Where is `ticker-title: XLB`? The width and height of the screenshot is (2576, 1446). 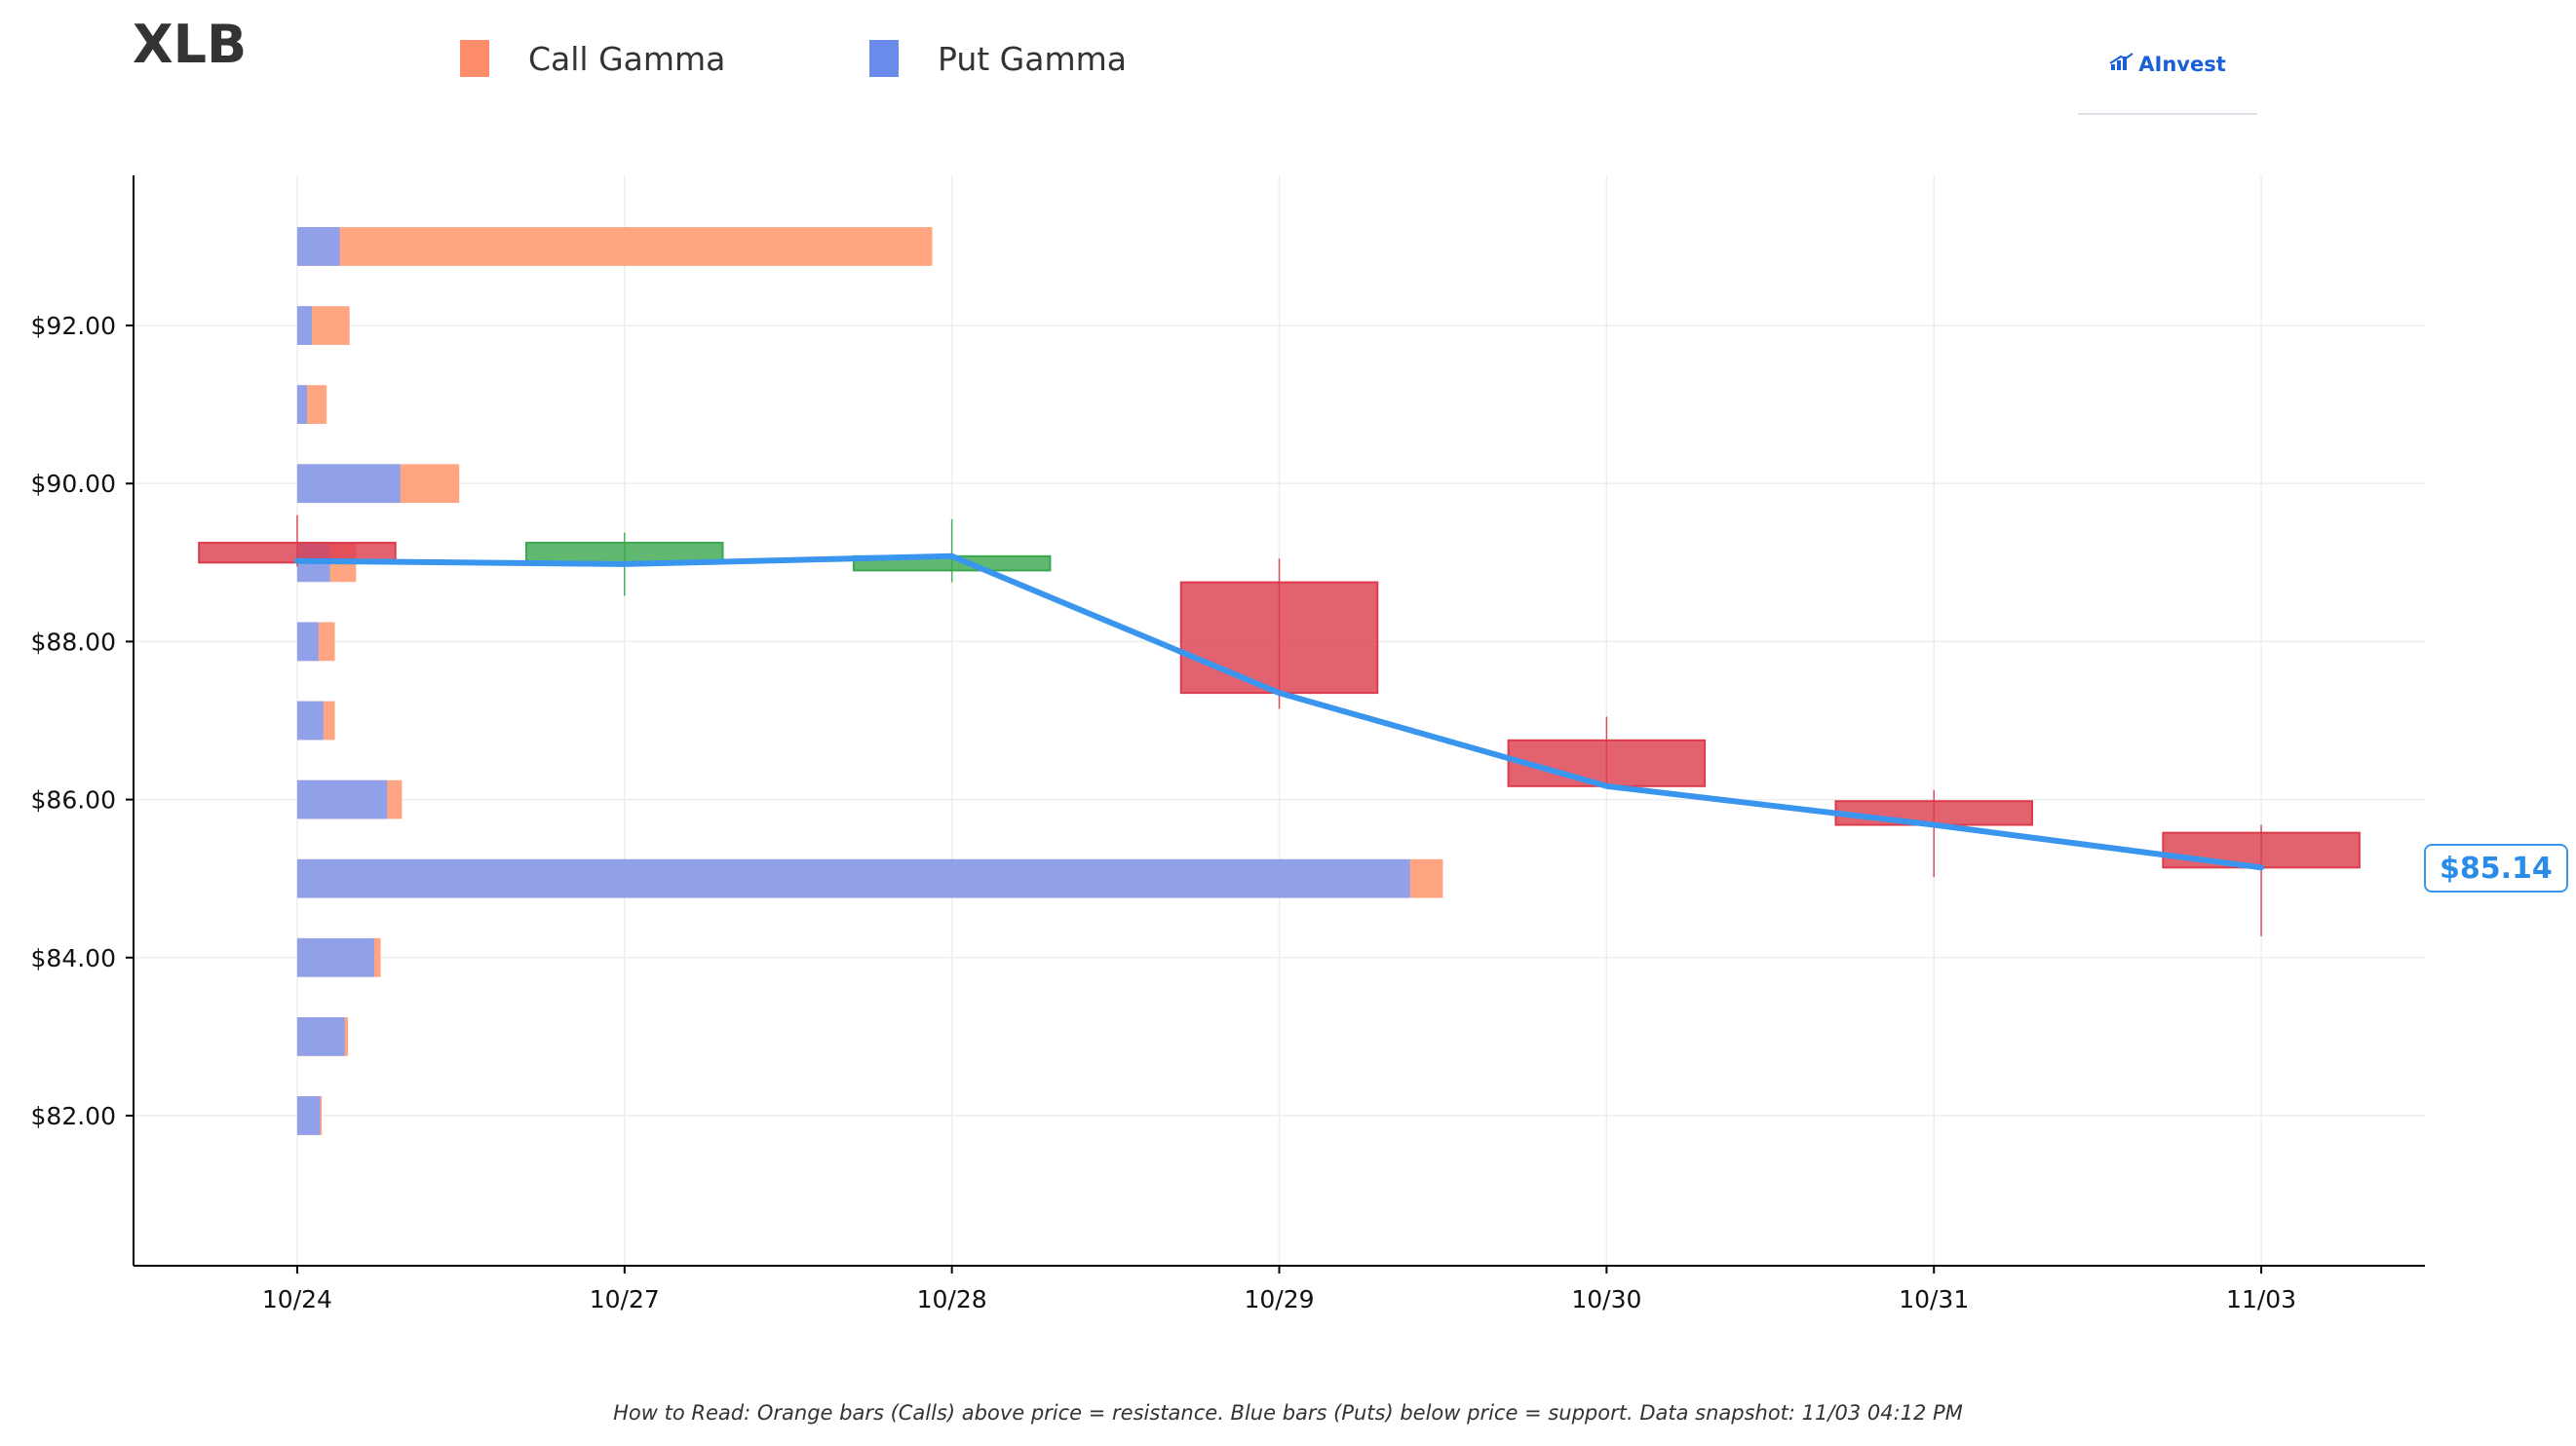
ticker-title: XLB is located at coordinates (190, 44).